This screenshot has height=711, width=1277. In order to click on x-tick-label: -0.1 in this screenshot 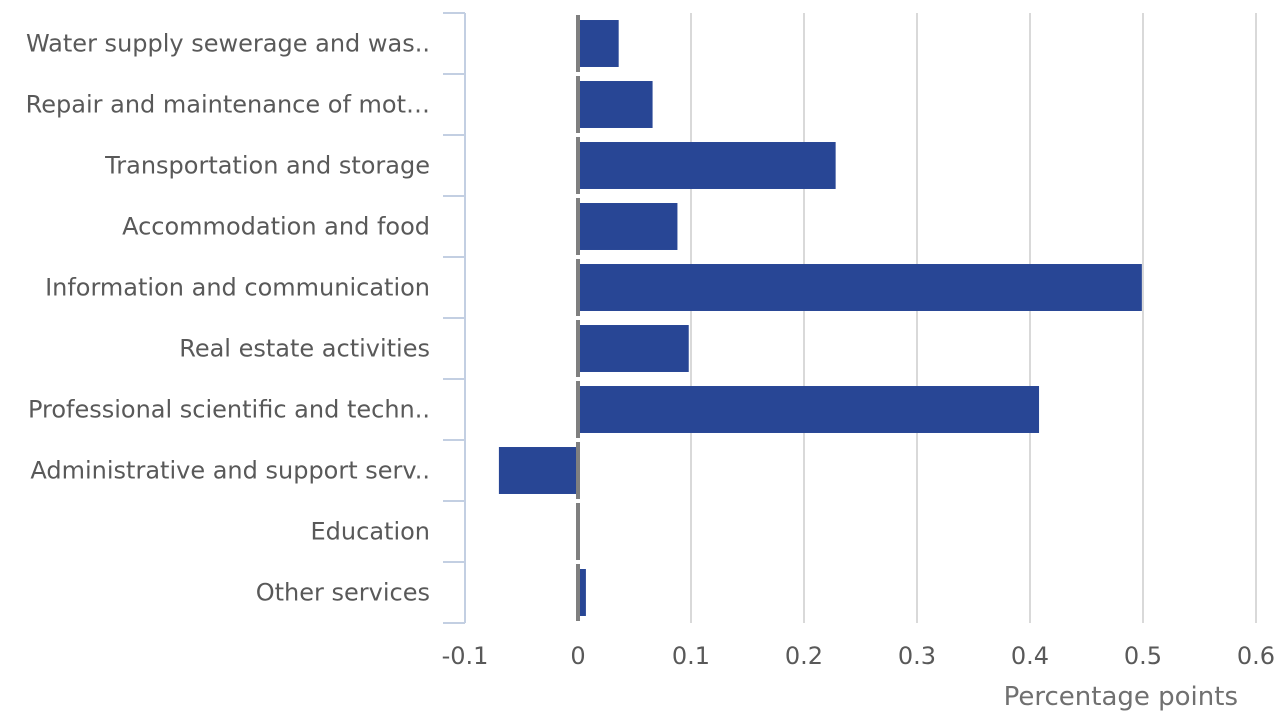, I will do `click(465, 656)`.